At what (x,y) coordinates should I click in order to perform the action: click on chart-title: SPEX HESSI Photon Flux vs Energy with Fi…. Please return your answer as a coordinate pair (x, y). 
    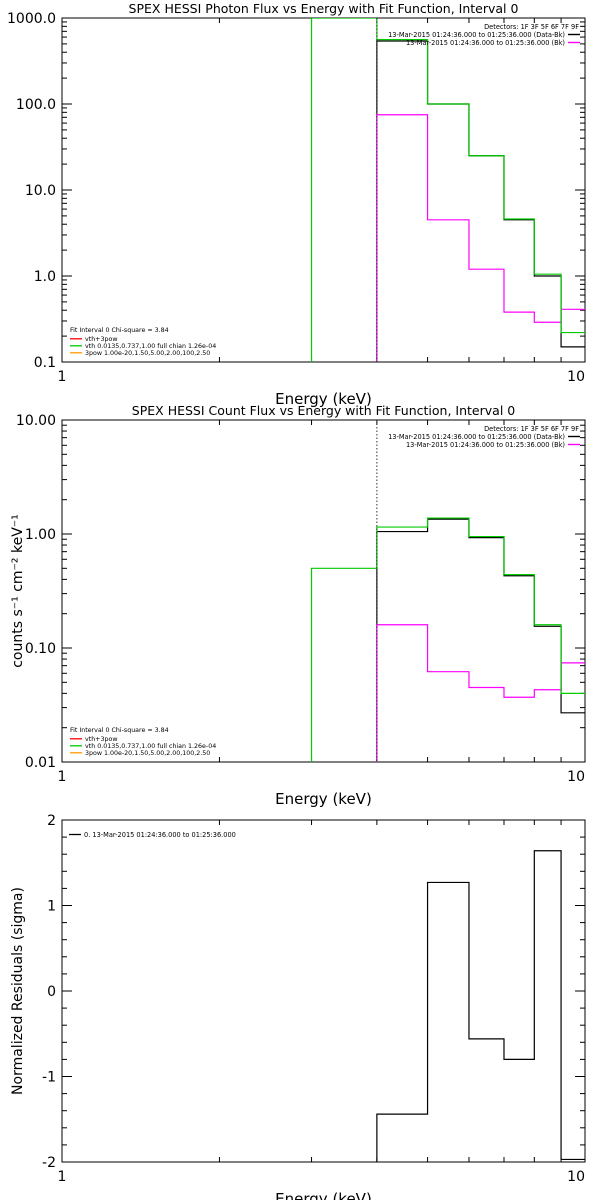
    Looking at the image, I should click on (324, 8).